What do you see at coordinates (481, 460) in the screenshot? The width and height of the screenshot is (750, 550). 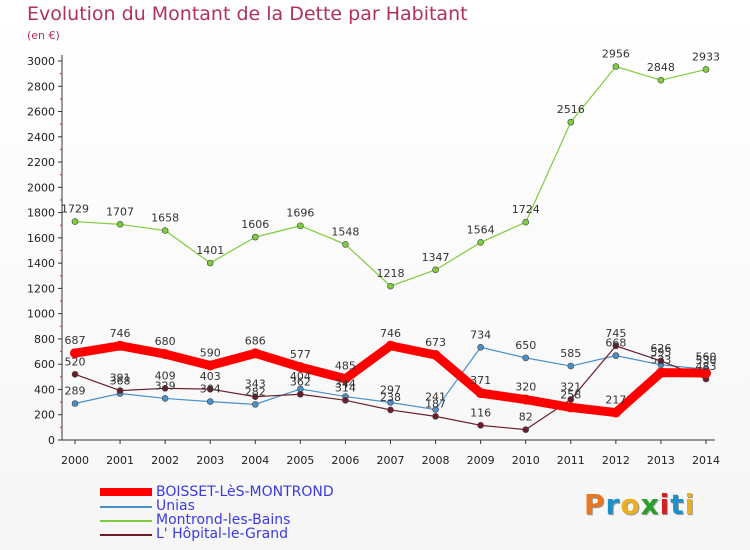 I see `x-tick-label: 2009` at bounding box center [481, 460].